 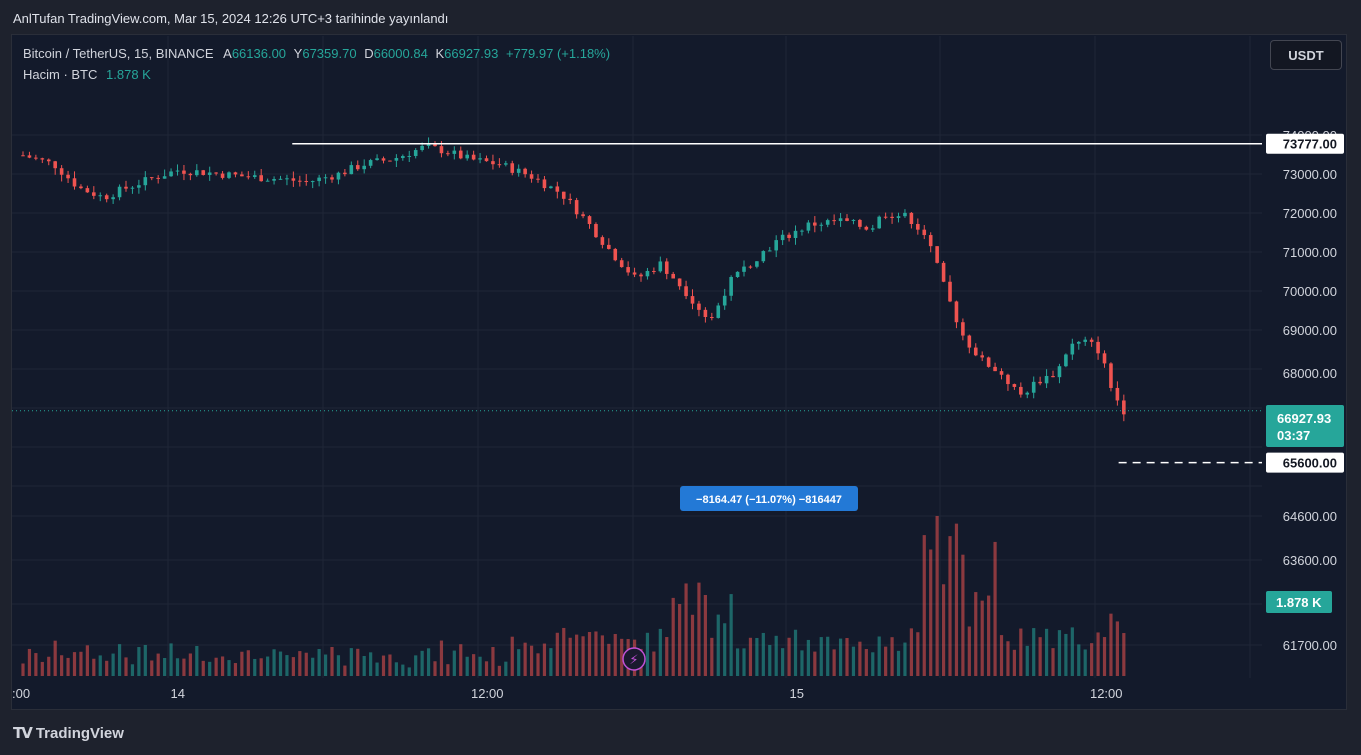 What do you see at coordinates (1310, 645) in the screenshot?
I see `price-axis-tick: 61700.00` at bounding box center [1310, 645].